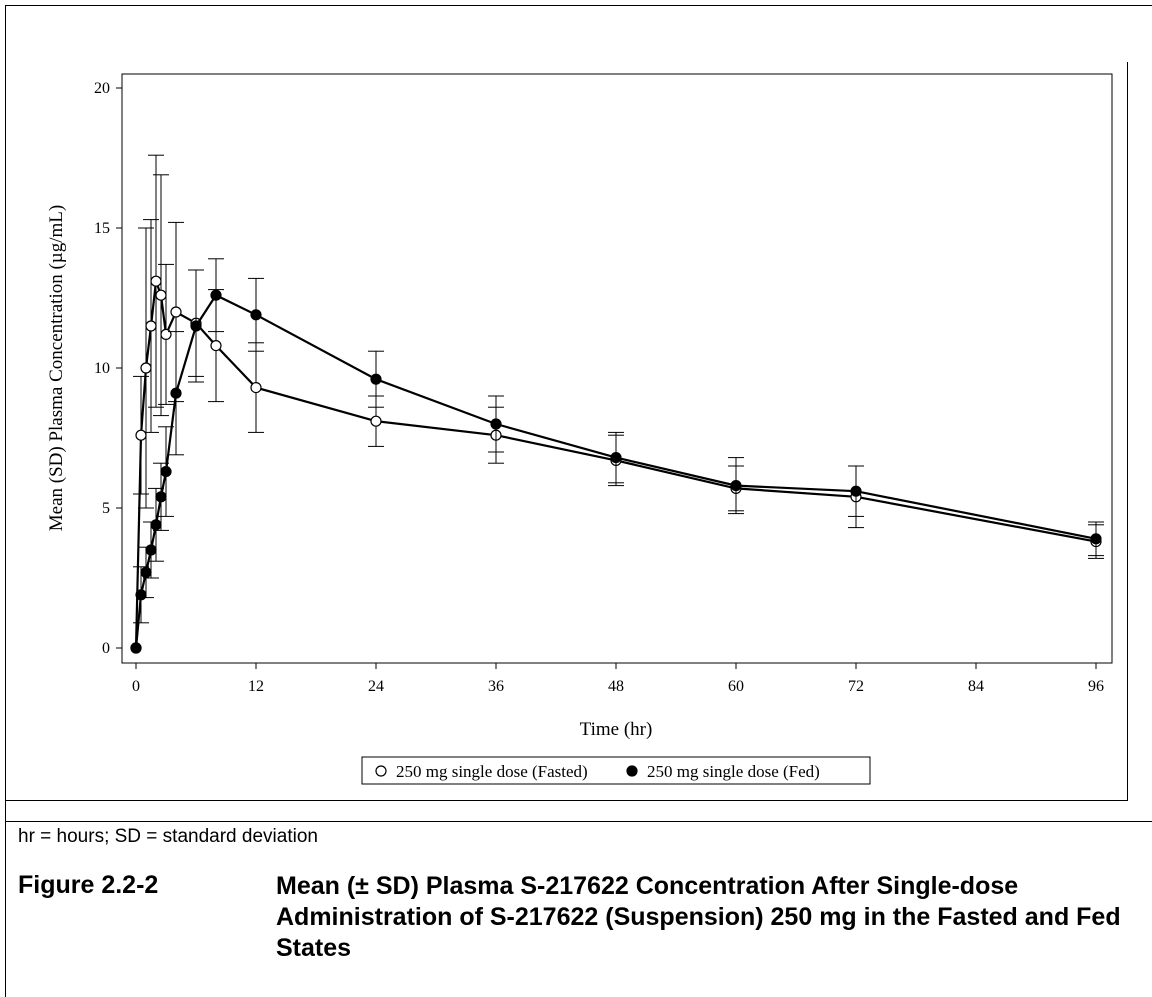 The image size is (1152, 997). What do you see at coordinates (578, 821) in the screenshot?
I see `caption-rule` at bounding box center [578, 821].